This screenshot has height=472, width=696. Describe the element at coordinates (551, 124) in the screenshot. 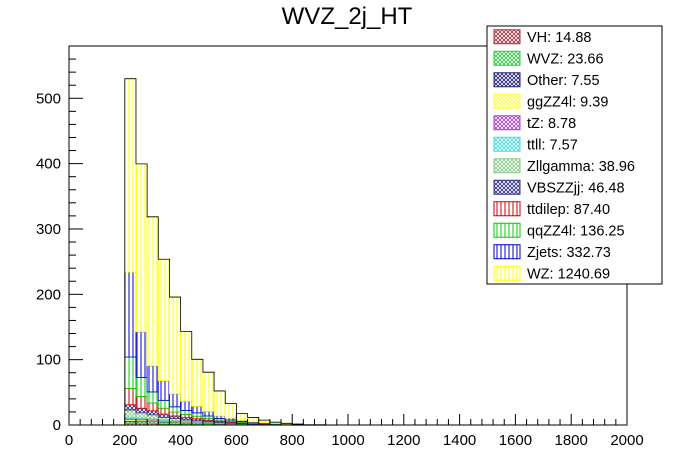

I see `legend-entry-tz: tZ: 8.78` at that location.